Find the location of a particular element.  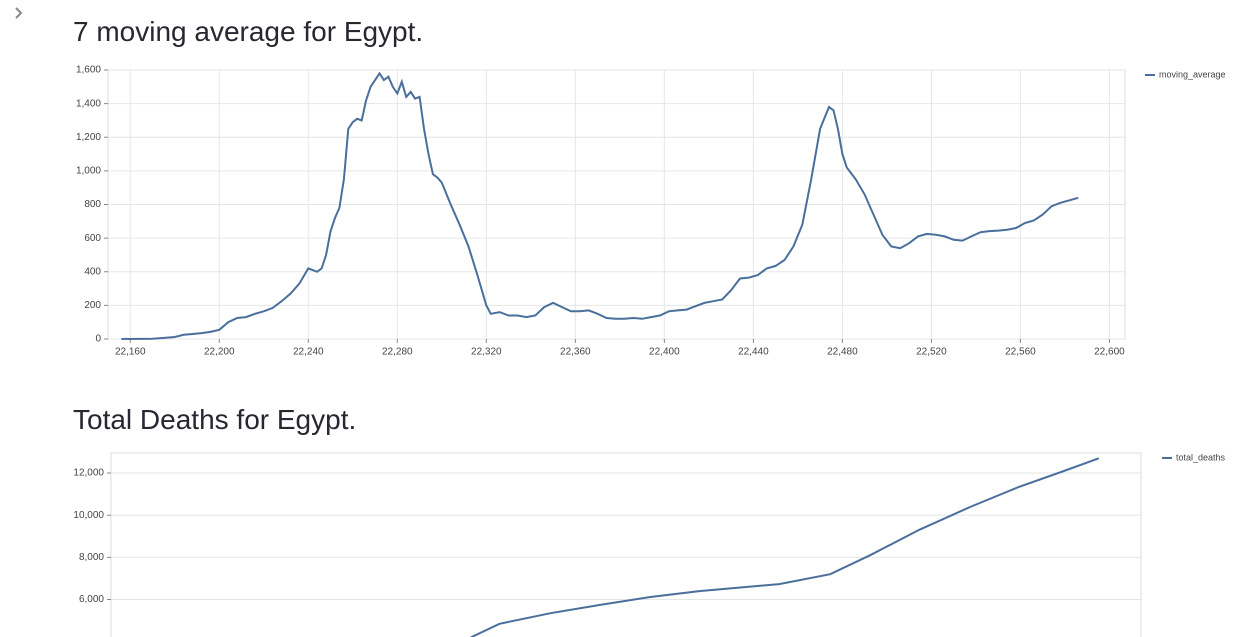

x-tick-label: 22,240 is located at coordinates (308, 352).